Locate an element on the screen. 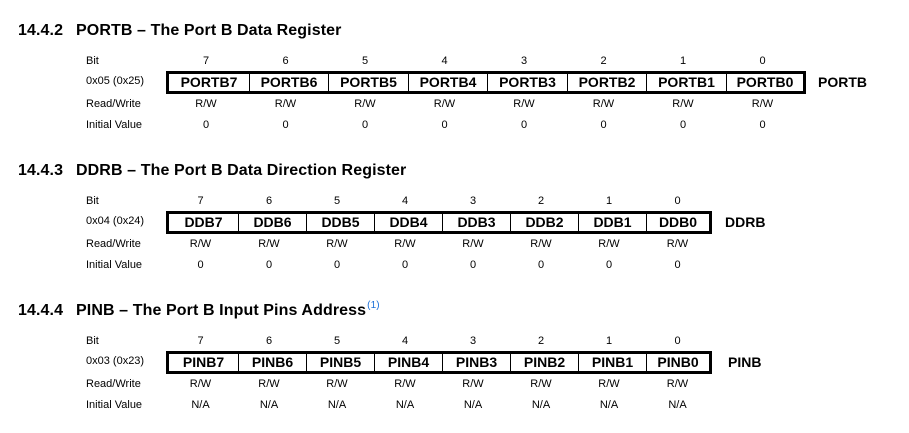 This screenshot has height=433, width=909. bit-field: PINB6 is located at coordinates (272, 362).